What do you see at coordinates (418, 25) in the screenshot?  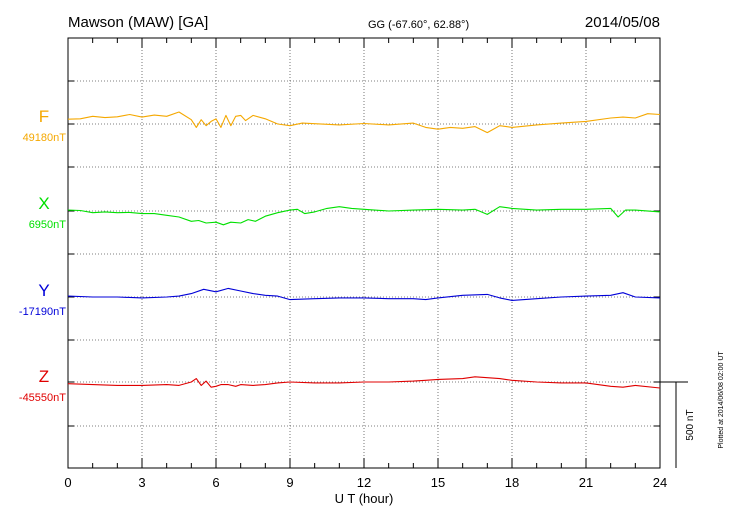 I see `station-coordinates: GG (-67.60°, 62.88°)` at bounding box center [418, 25].